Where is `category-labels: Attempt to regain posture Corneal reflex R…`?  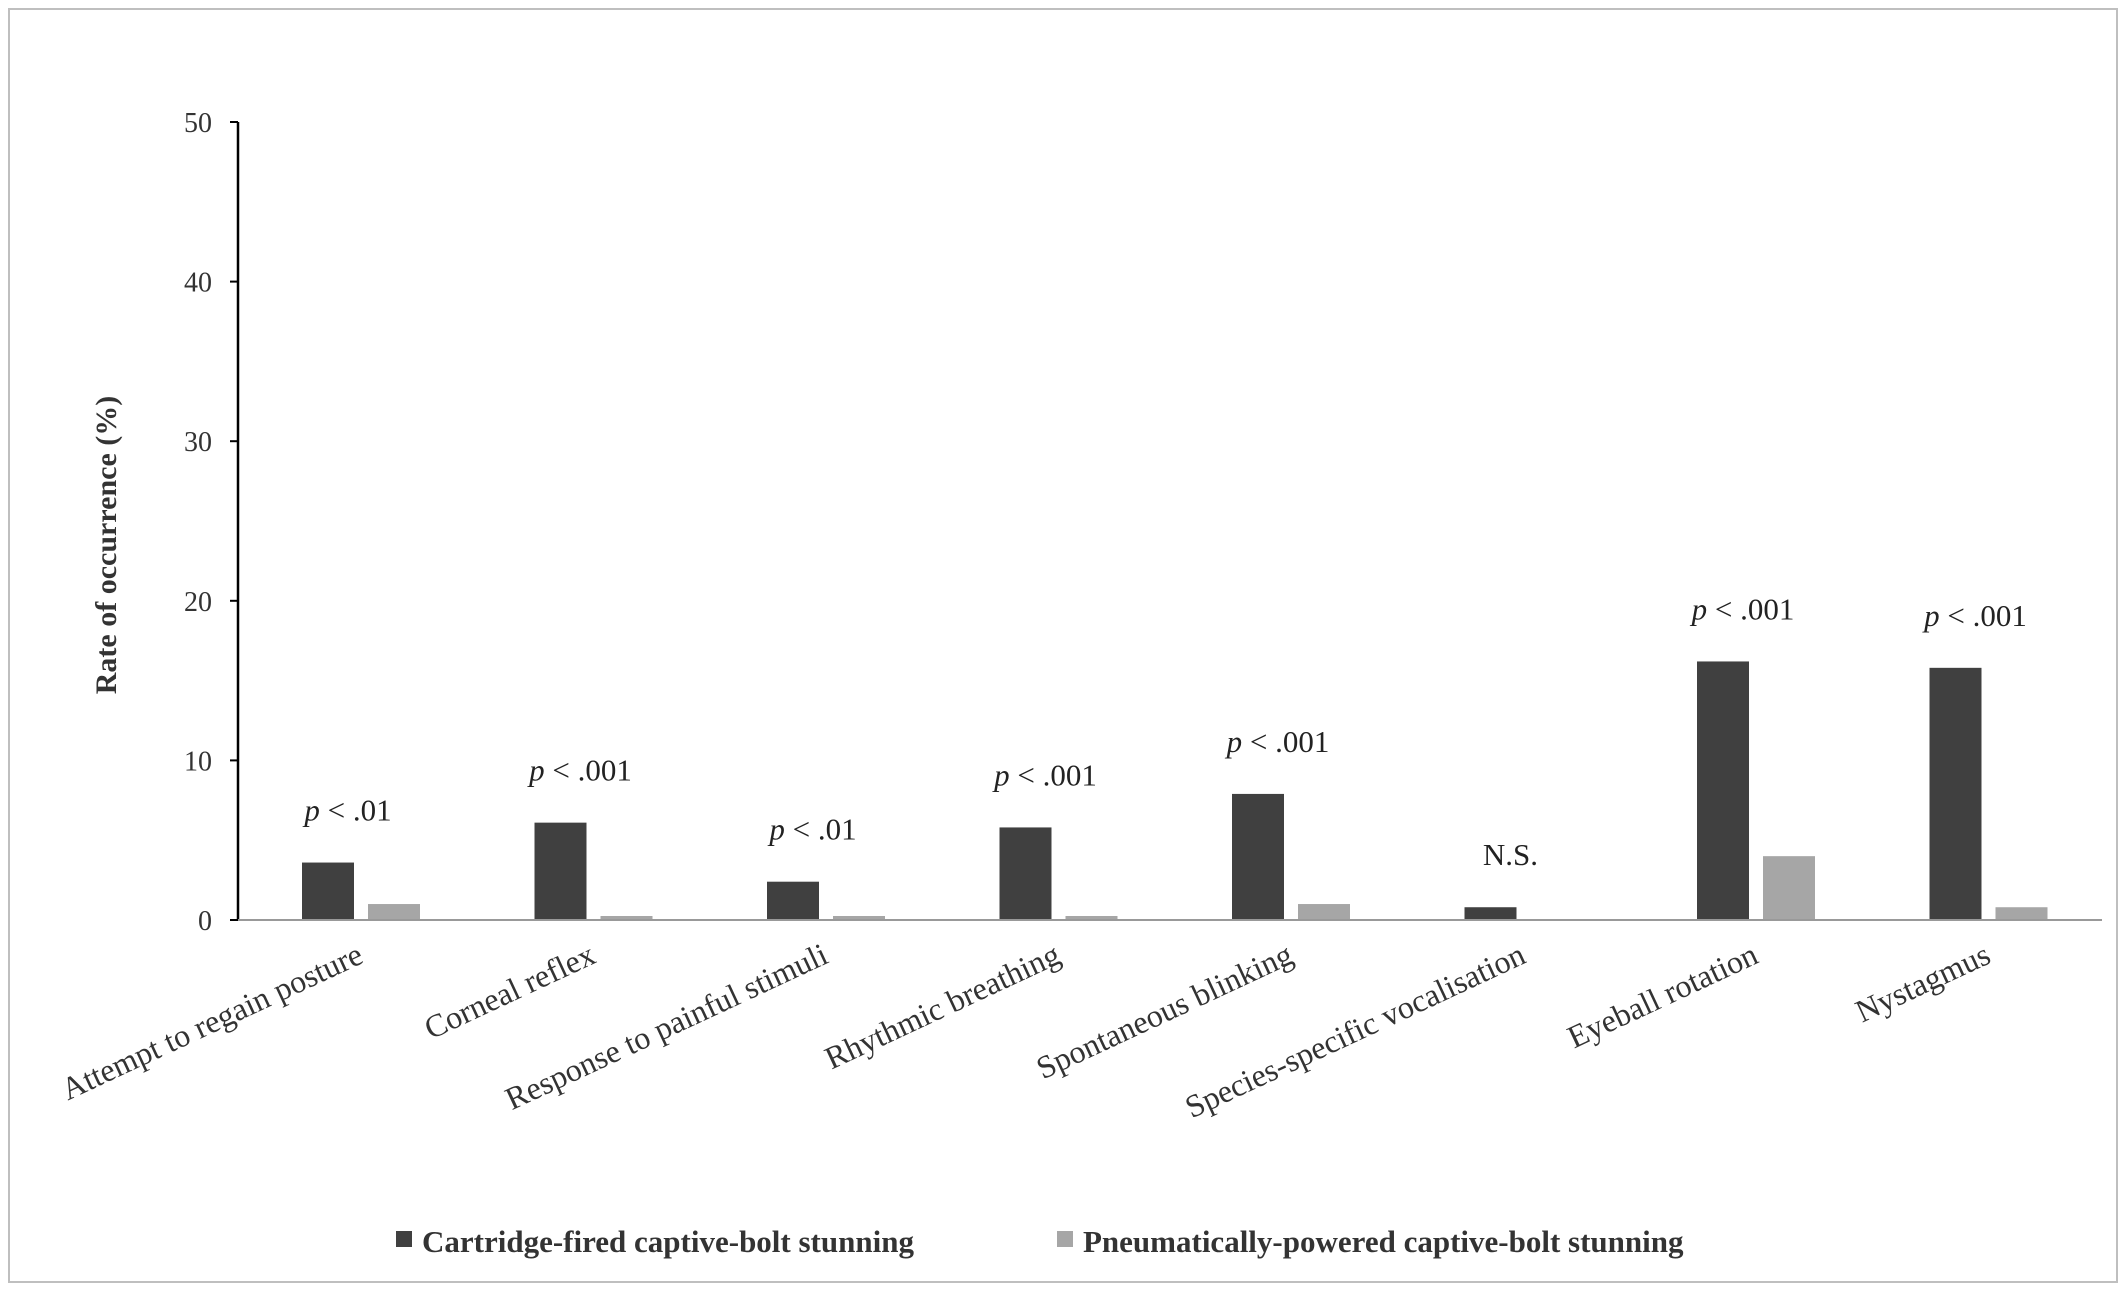
category-labels: Attempt to regain posture Corneal reflex R… is located at coordinates (1026, 1030).